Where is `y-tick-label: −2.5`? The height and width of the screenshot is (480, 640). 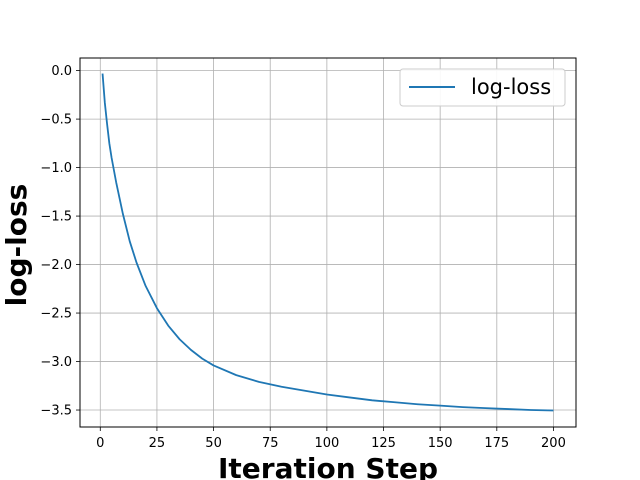 y-tick-label: −2.5 is located at coordinates (56, 314).